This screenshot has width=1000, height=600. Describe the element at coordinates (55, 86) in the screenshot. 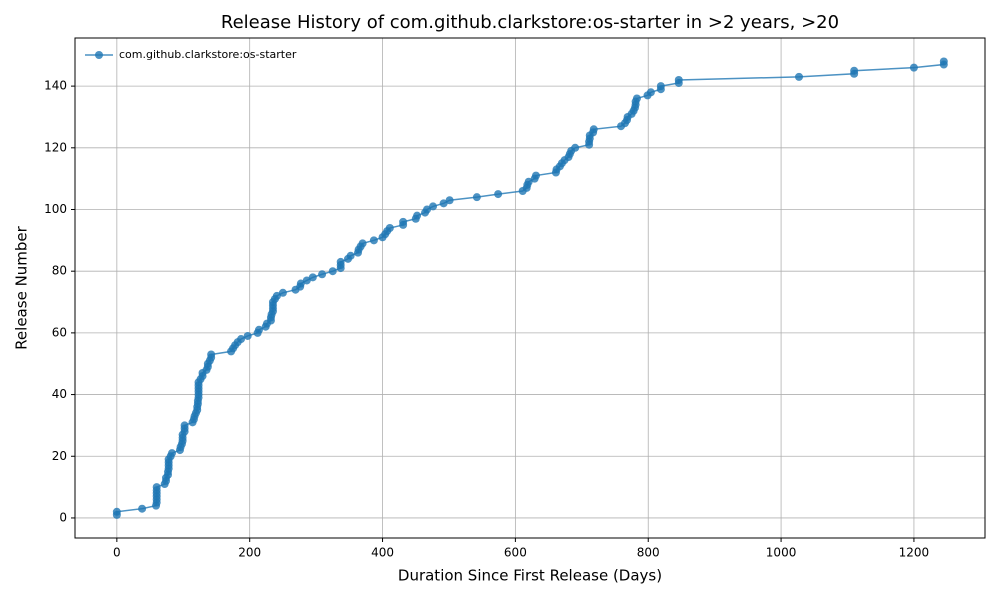

I see `y-tick-label: 140` at that location.